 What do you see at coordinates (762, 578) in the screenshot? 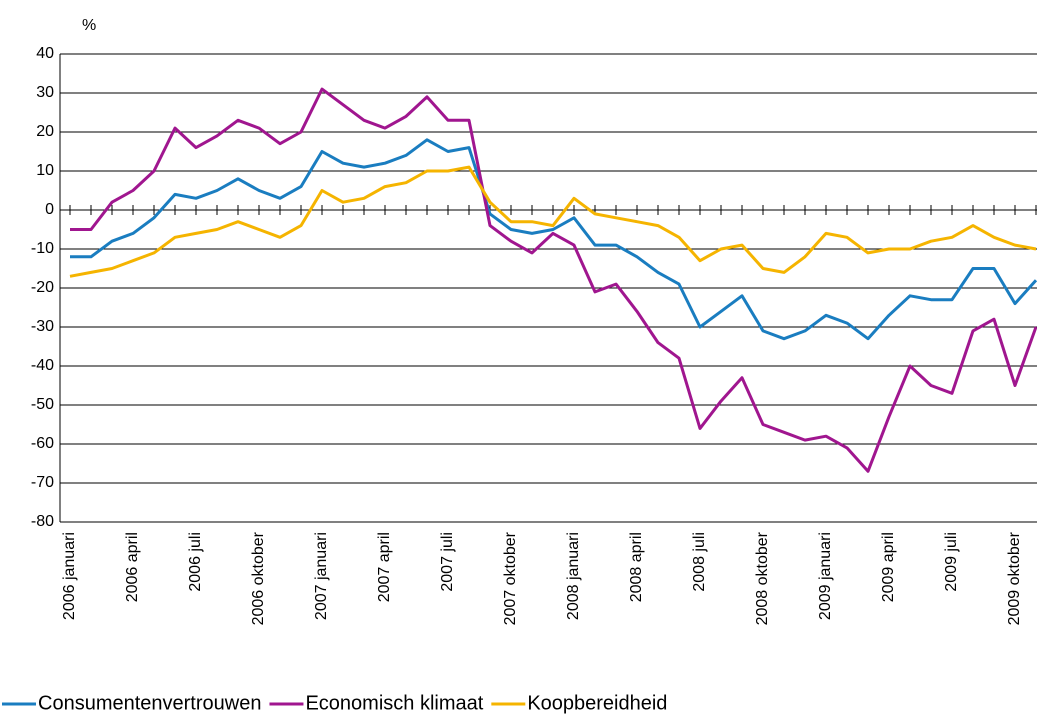
I see `x-tick-label: 2008 oktober` at bounding box center [762, 578].